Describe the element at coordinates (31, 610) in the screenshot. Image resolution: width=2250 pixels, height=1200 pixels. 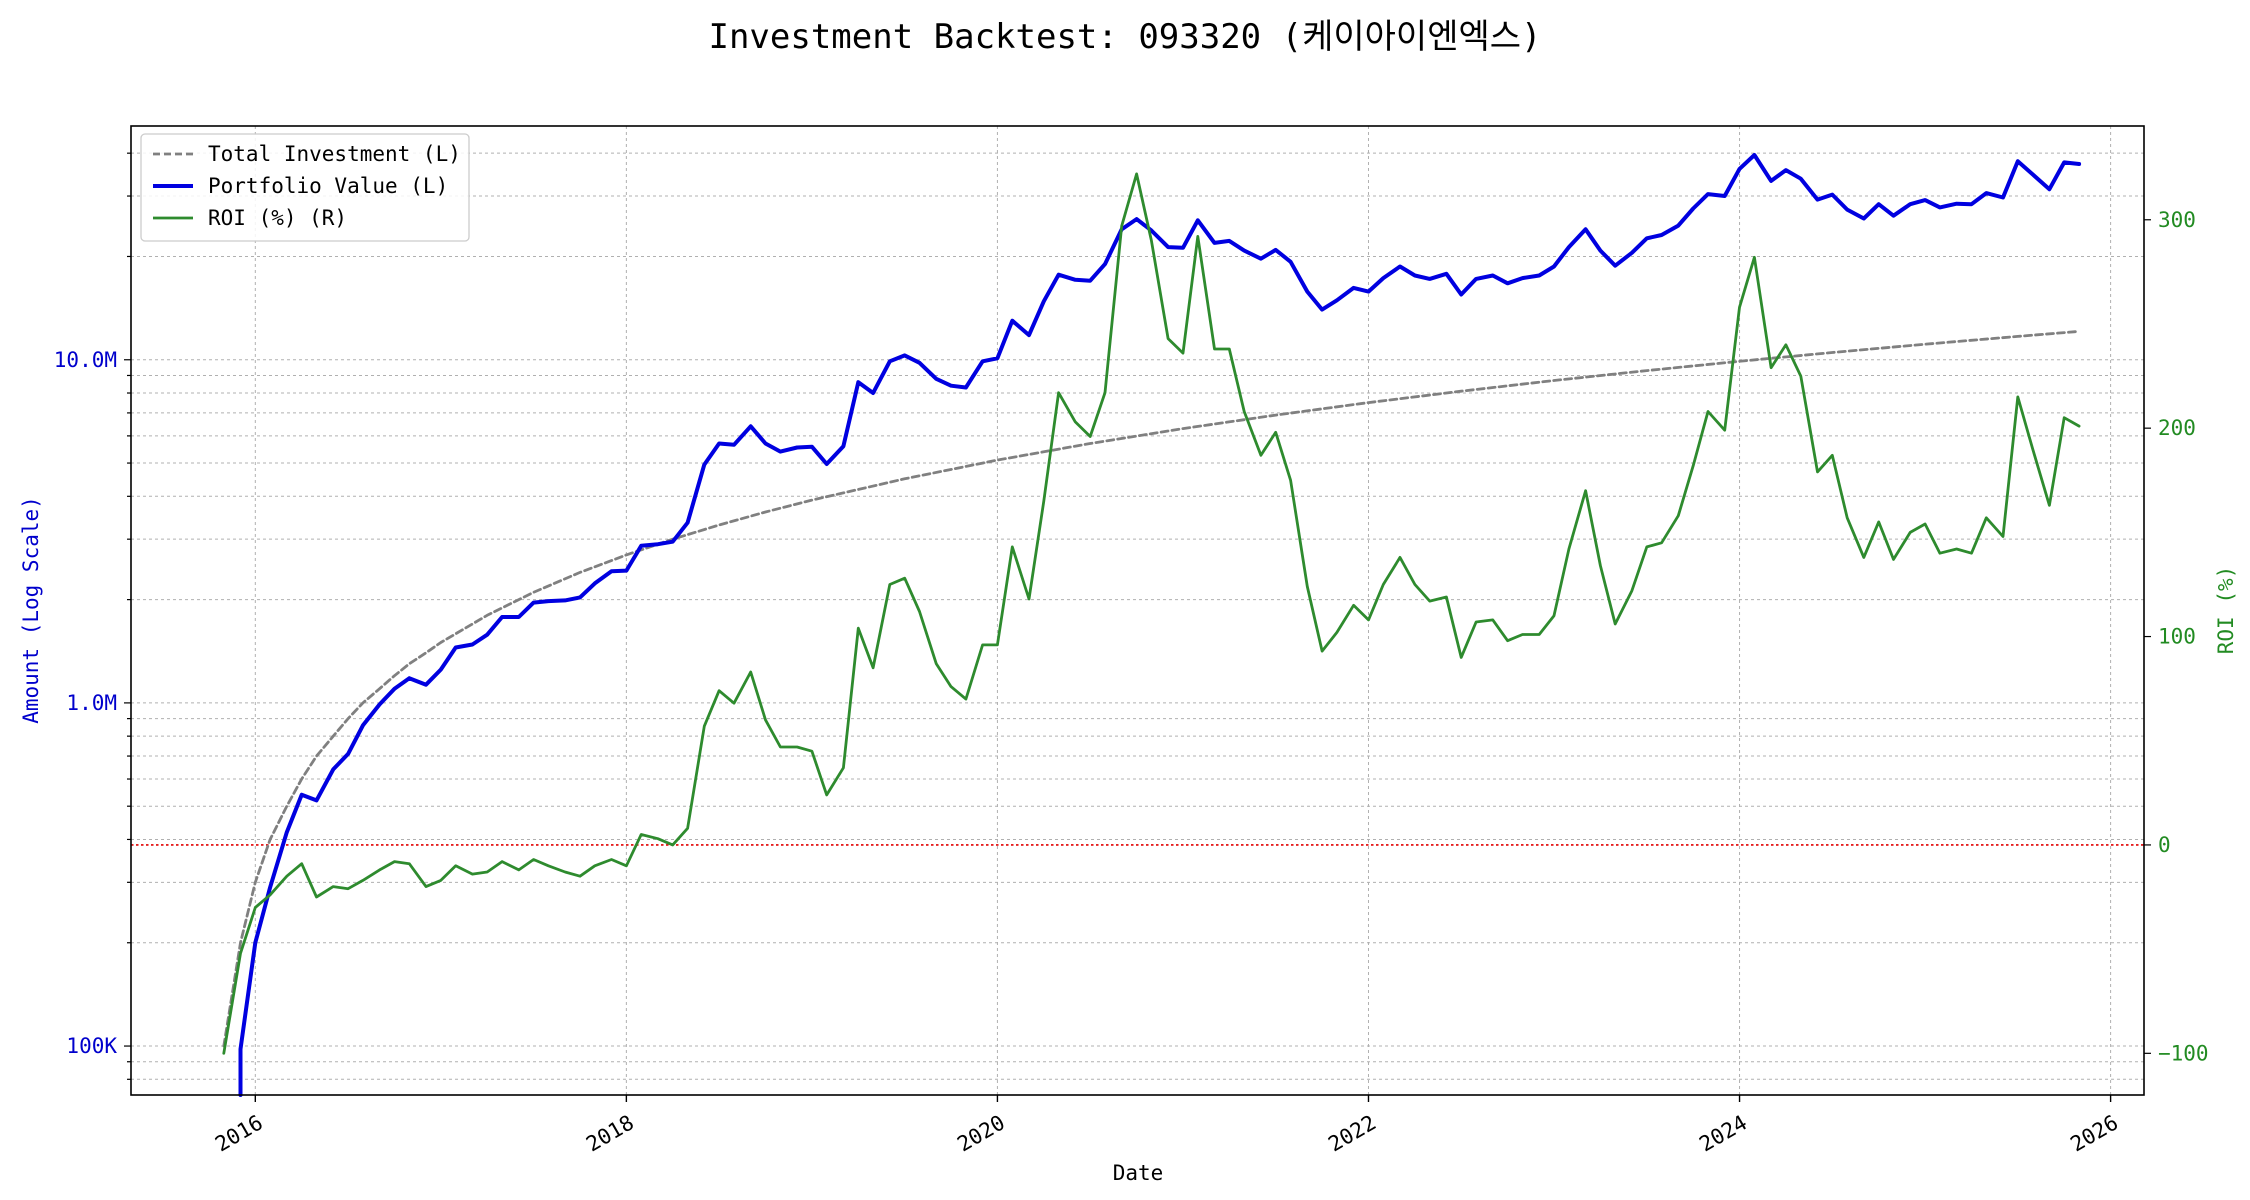
I see `left-y-axis-label: Amount (Log Scale)` at that location.